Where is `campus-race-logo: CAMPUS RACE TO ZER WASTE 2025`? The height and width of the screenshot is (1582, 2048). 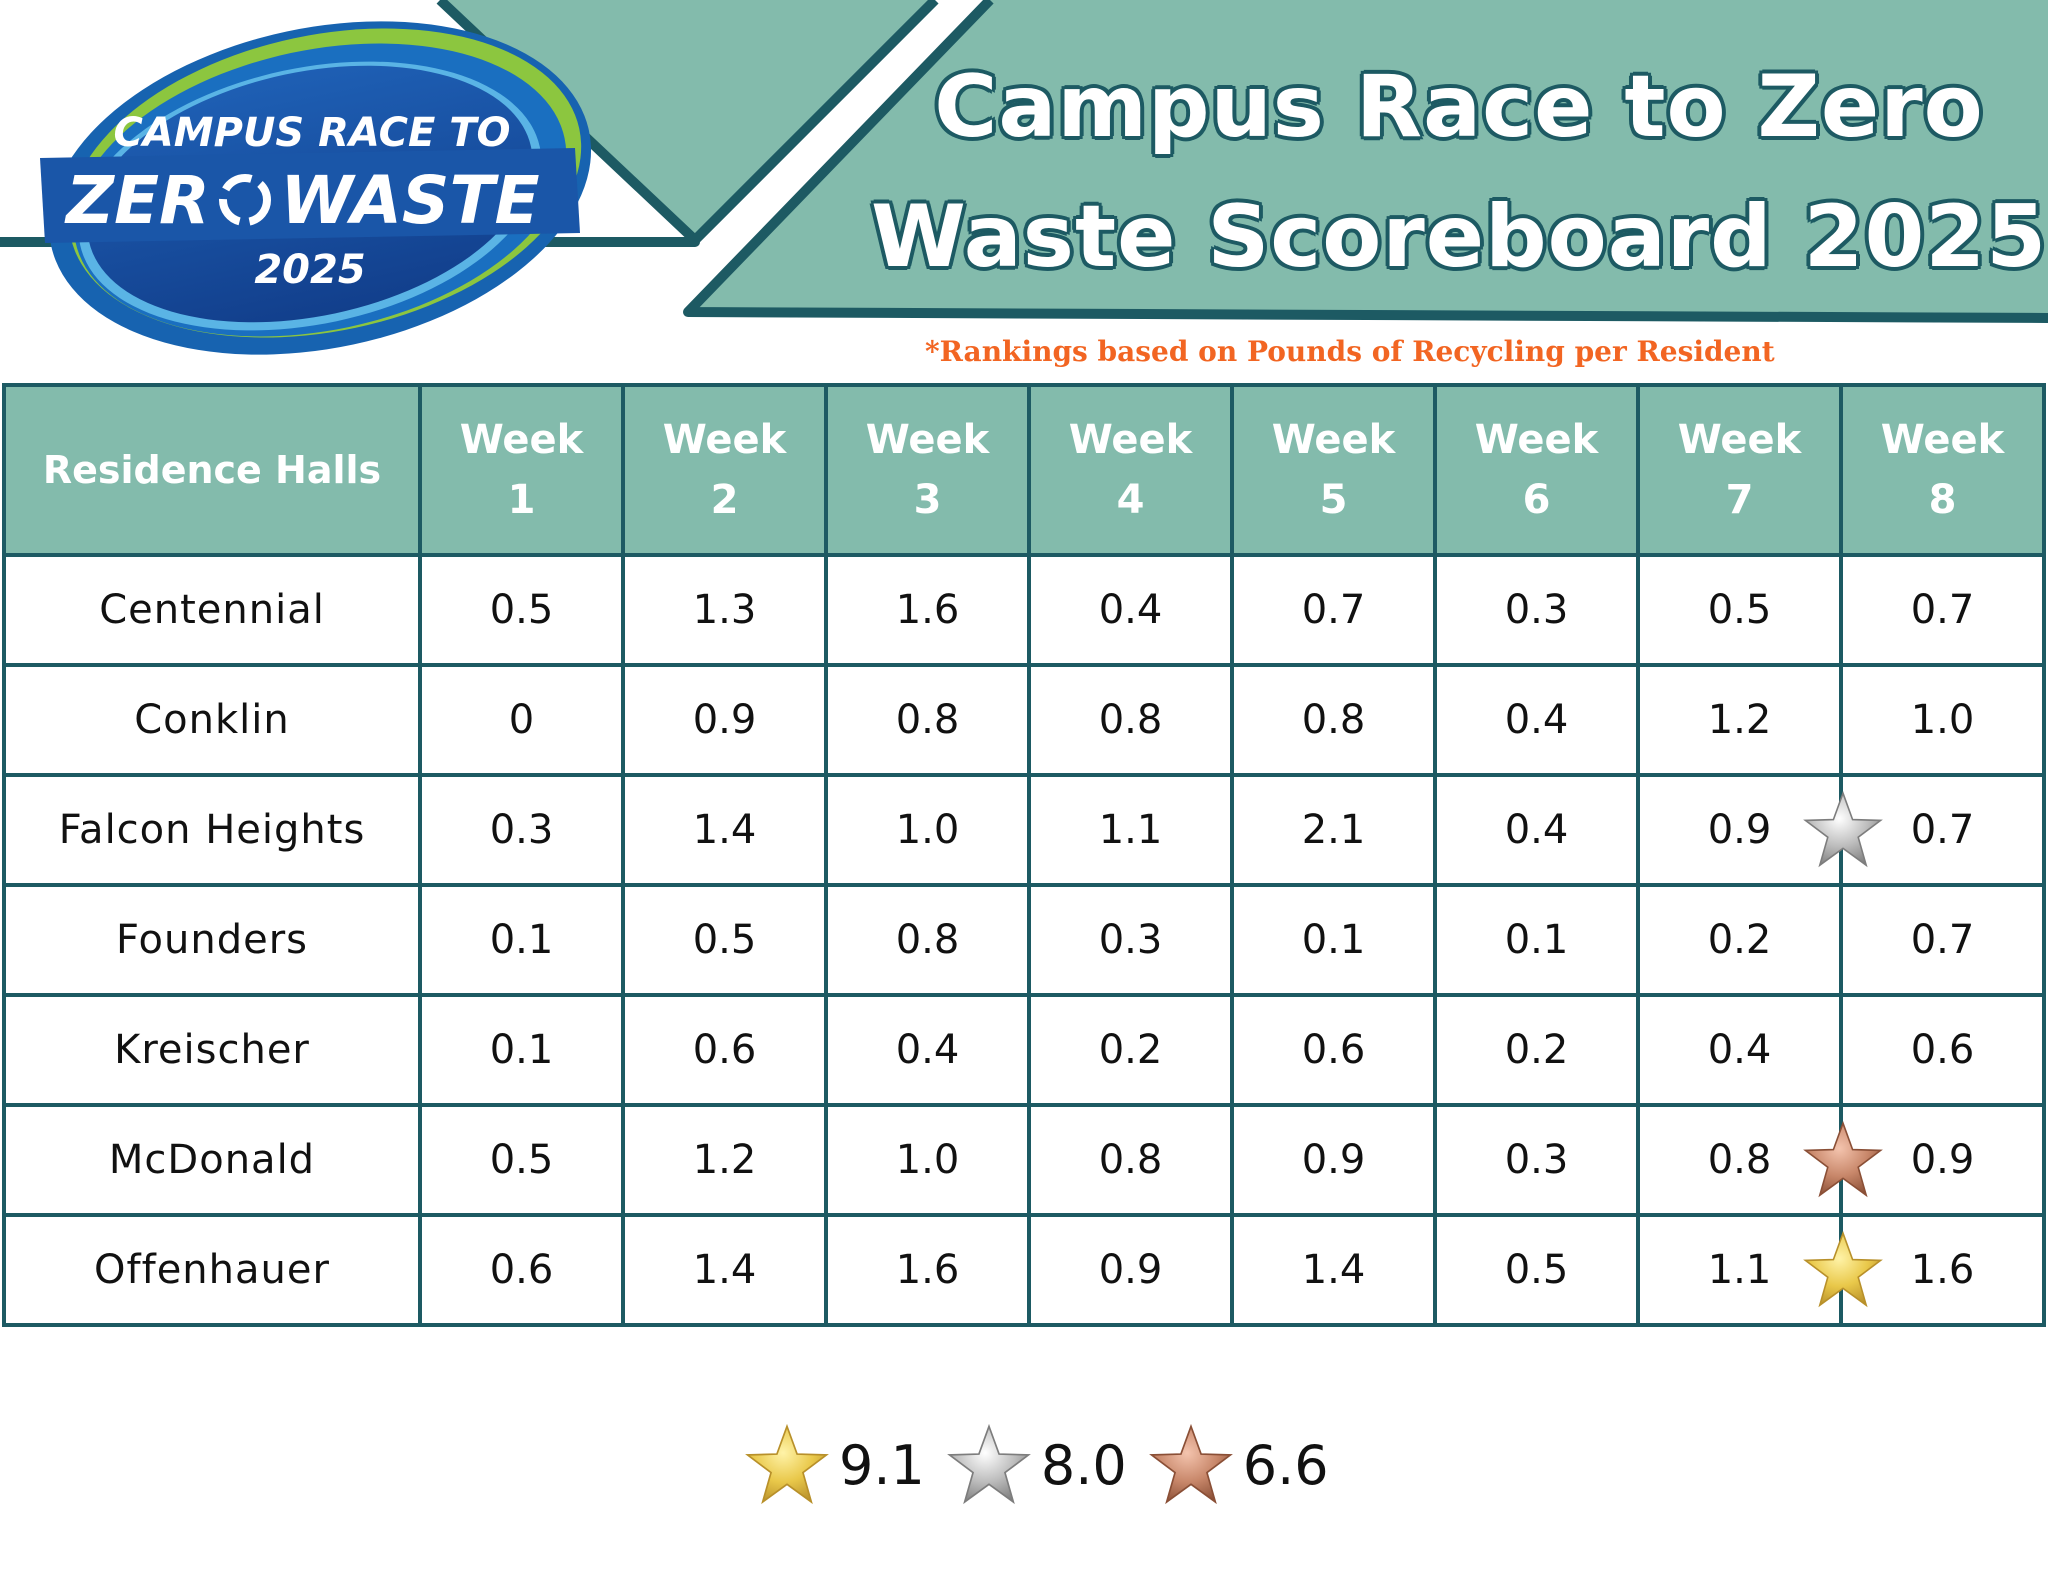
campus-race-logo: CAMPUS RACE TO ZER WASTE 2025 is located at coordinates (316, 188).